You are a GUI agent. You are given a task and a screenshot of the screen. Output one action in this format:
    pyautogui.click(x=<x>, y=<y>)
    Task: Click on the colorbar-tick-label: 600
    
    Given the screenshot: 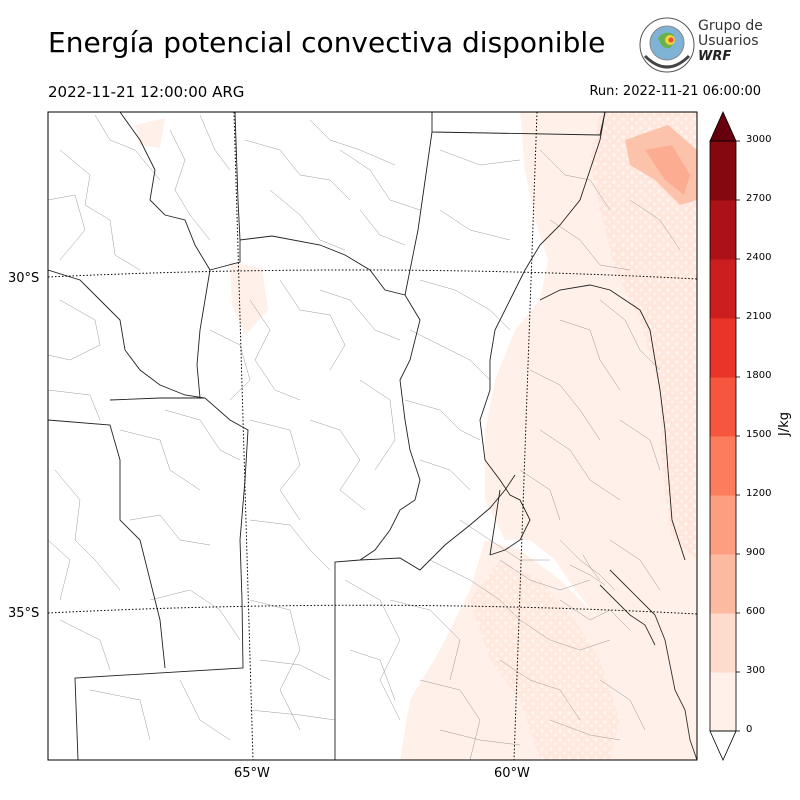 What is the action you would take?
    pyautogui.click(x=756, y=611)
    